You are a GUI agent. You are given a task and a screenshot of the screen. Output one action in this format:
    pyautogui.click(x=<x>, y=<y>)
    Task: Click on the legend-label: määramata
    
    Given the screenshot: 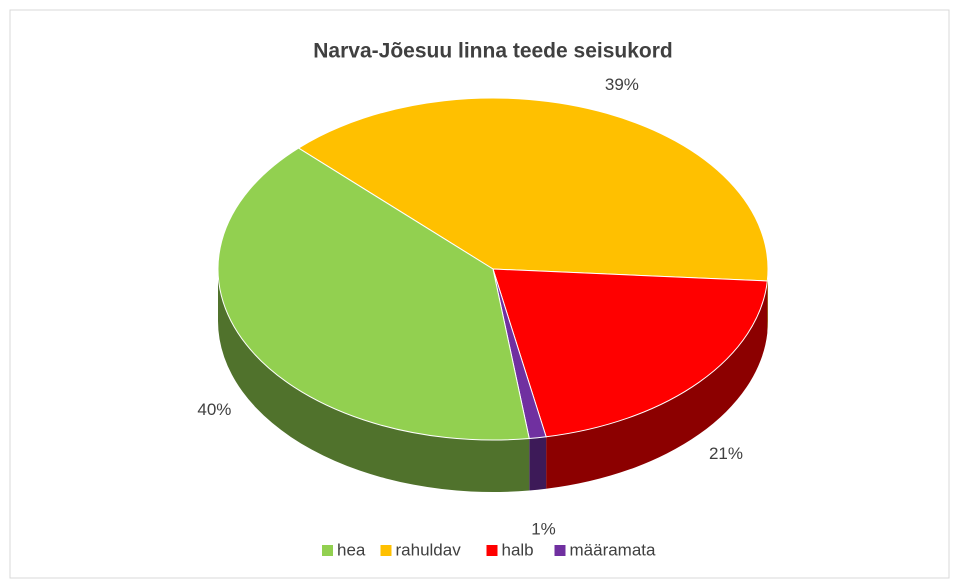 What is the action you would take?
    pyautogui.click(x=613, y=549)
    